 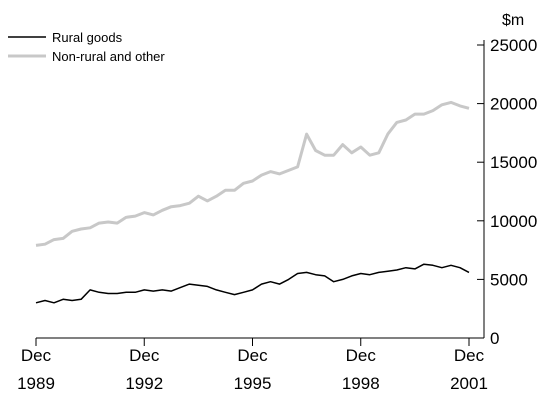 I want to click on legend-label-non-rural: Non-rural and other, so click(x=108, y=56).